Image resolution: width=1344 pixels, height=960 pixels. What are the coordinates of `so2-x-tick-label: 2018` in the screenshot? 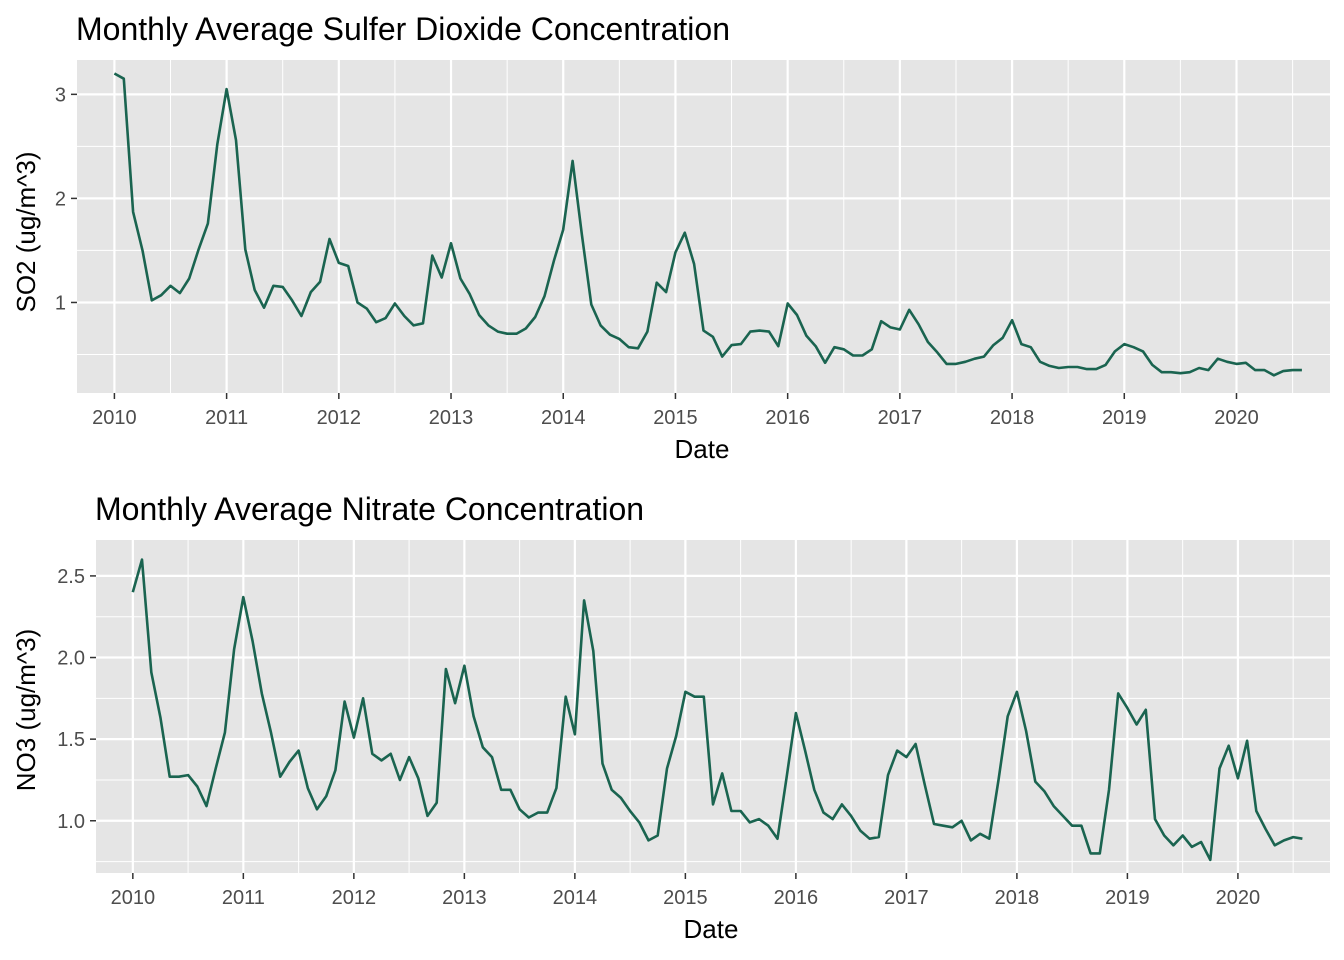 It's located at (1012, 418).